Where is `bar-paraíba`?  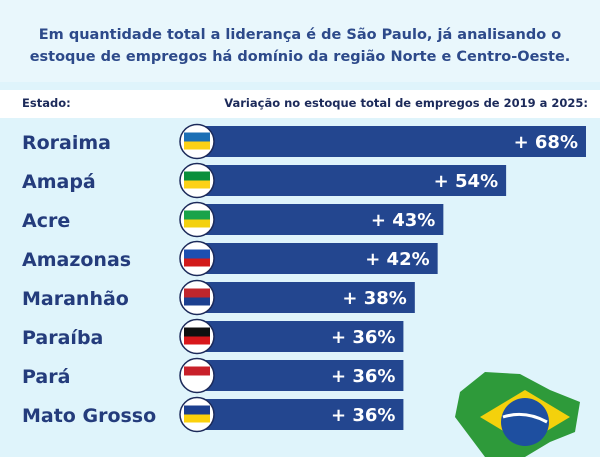
bar-paraíba is located at coordinates (301, 336).